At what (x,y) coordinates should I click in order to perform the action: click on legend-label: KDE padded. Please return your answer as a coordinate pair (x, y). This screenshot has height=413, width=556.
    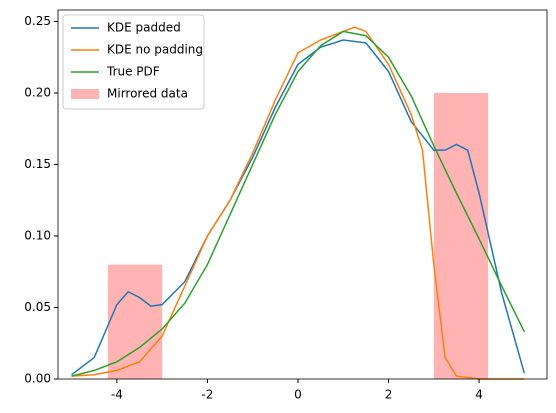
    Looking at the image, I should click on (144, 28).